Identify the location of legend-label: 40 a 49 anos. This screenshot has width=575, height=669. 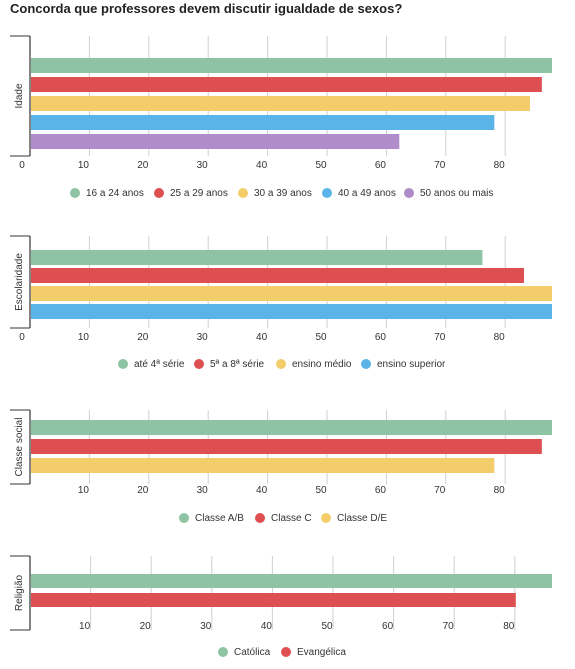
(367, 193).